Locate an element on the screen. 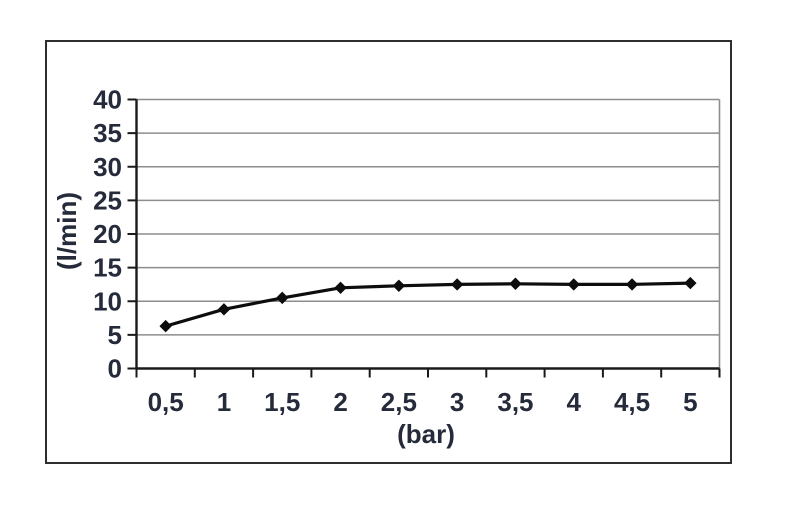 The image size is (800, 518). y-tick-label: 5 is located at coordinates (115, 335).